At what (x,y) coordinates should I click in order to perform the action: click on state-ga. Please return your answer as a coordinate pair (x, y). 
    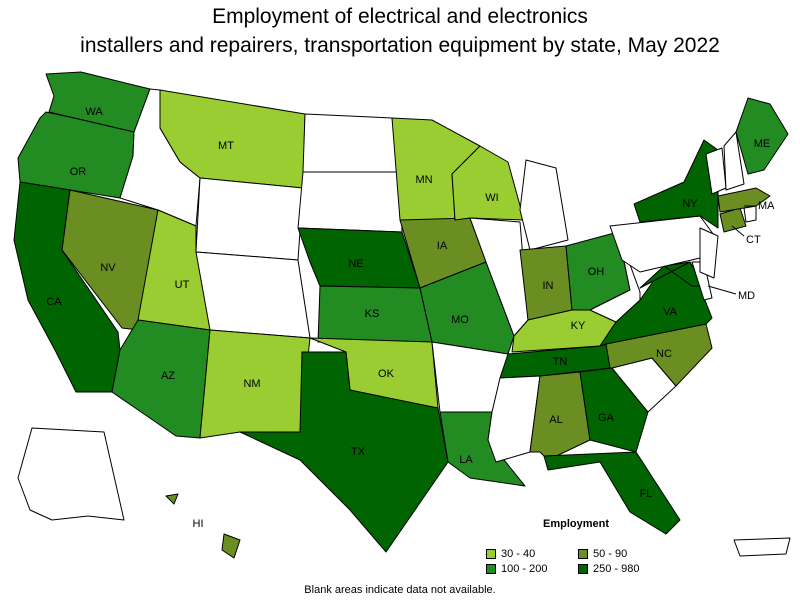
    Looking at the image, I should click on (614, 410).